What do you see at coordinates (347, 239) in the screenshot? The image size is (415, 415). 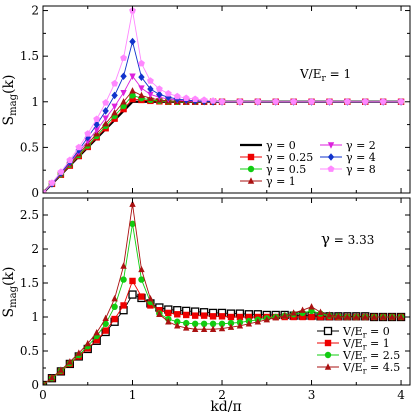 I see `bottom-annotation: γ = 3.33` at bounding box center [347, 239].